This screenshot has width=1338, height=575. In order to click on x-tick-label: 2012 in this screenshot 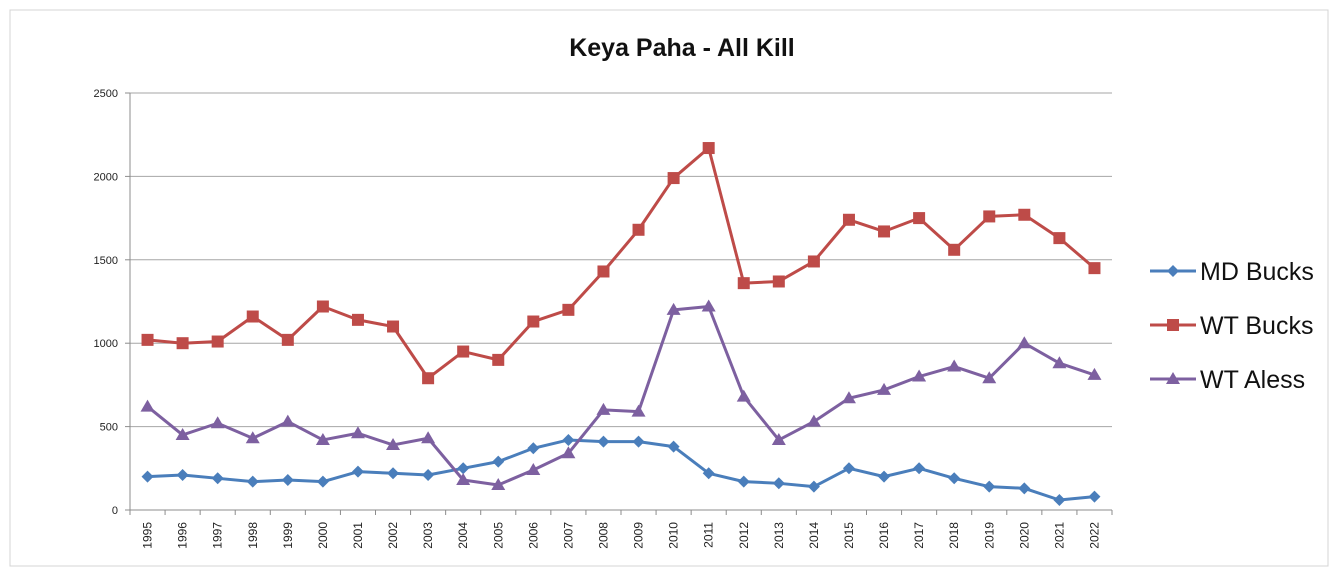, I will do `click(744, 535)`.